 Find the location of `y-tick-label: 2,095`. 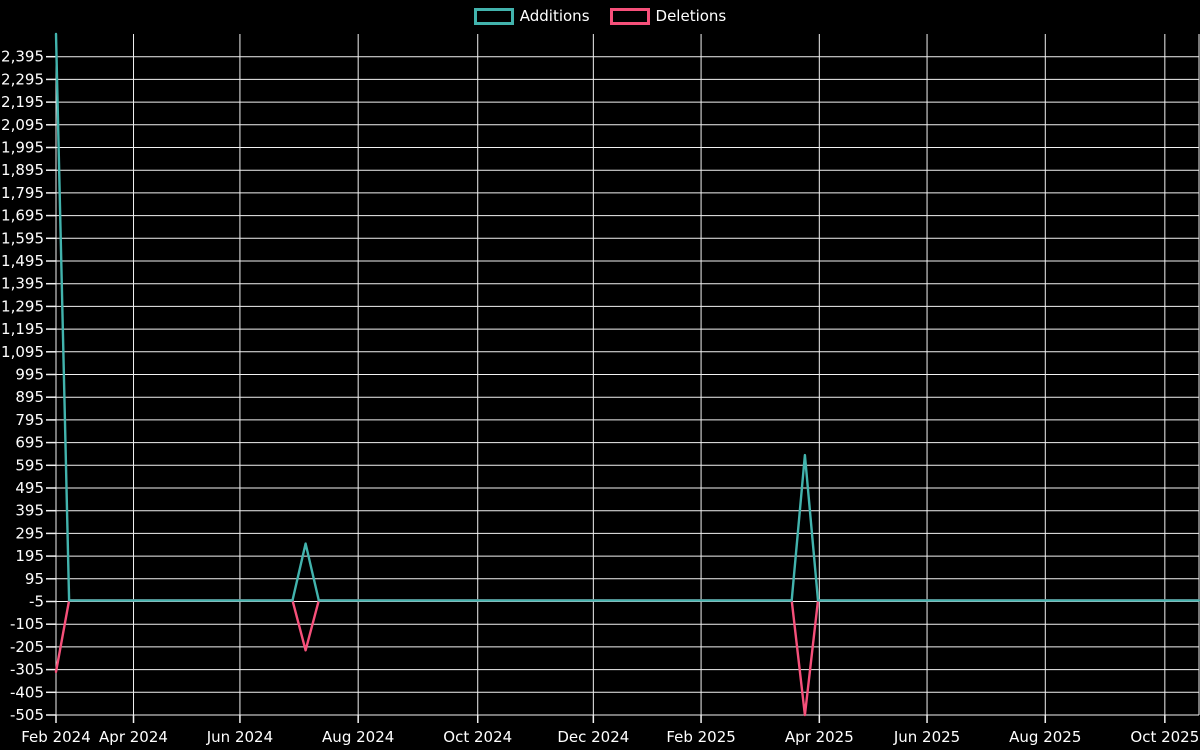

y-tick-label: 2,095 is located at coordinates (22, 125).